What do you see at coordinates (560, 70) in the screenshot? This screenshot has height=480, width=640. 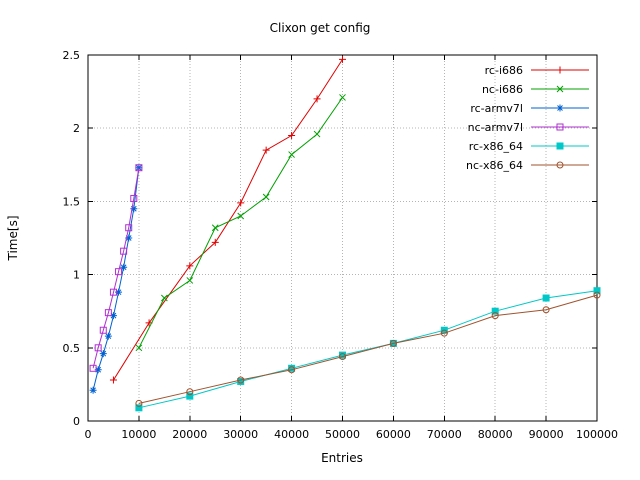 I see `legend-marker-rc-i686` at bounding box center [560, 70].